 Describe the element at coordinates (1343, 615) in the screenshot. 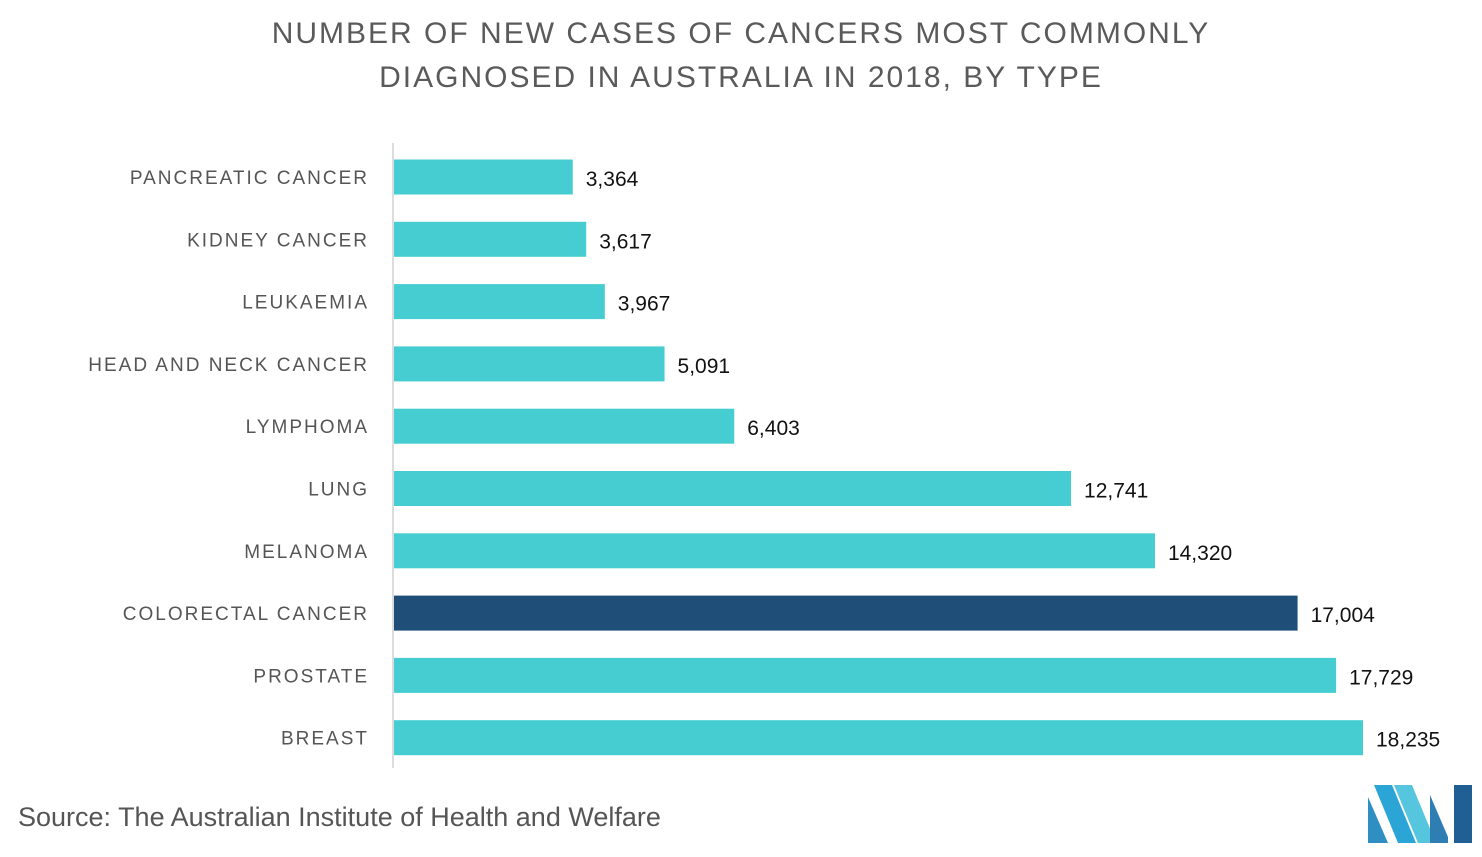

I see `data-label: 17,004` at that location.